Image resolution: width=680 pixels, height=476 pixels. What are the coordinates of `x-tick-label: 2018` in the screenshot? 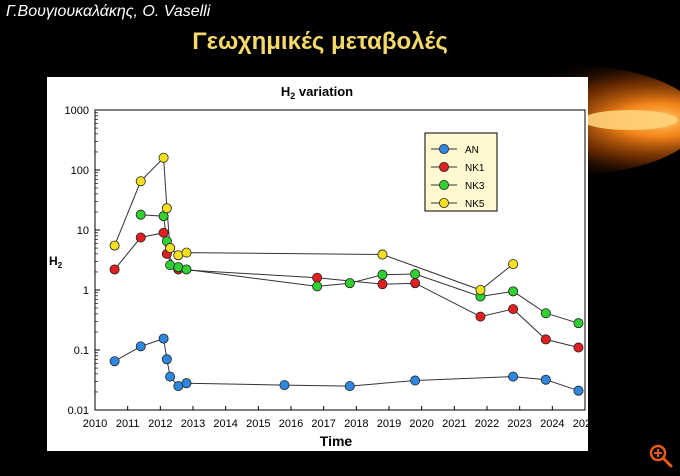 It's located at (356, 424).